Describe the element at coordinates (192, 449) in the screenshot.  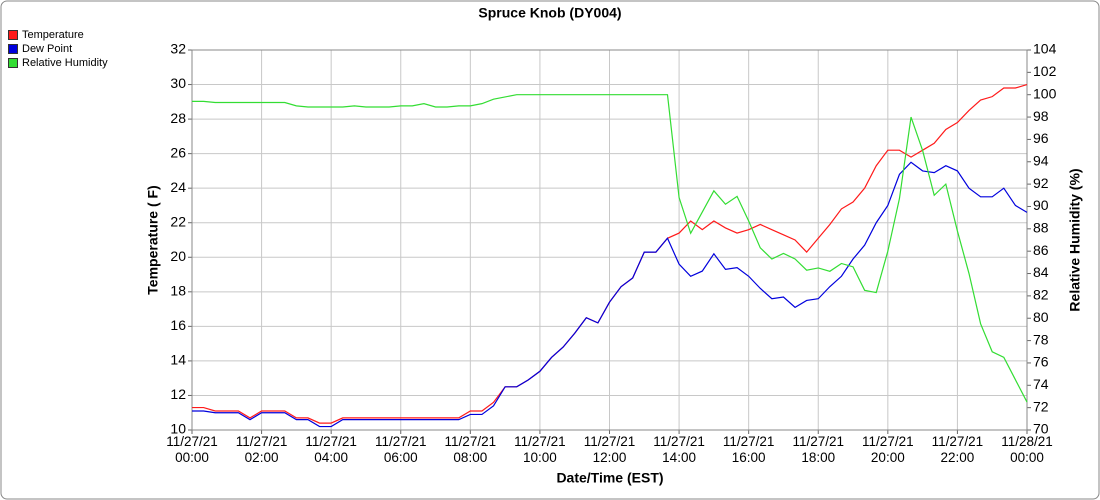
I see `x-tick-label: 11/27/21 00:00` at that location.